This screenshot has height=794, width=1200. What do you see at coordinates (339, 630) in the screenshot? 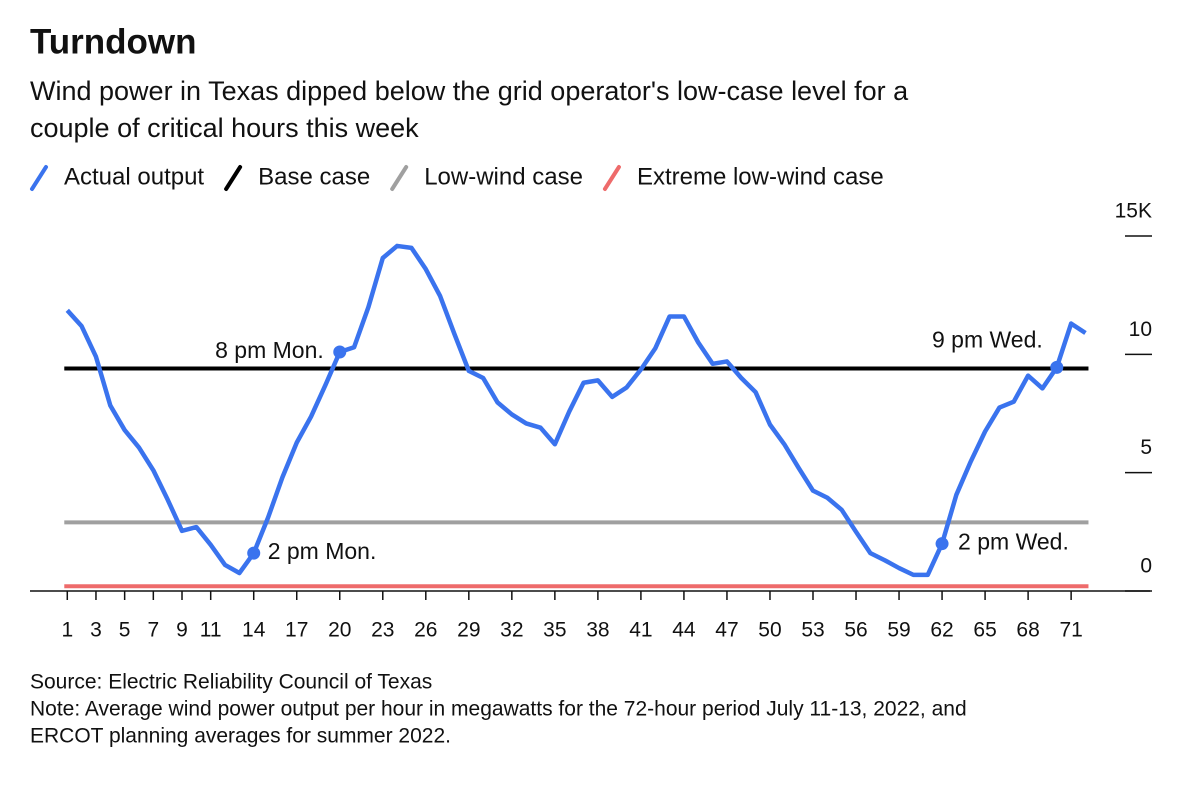
I see `x-tick-label: 20` at bounding box center [339, 630].